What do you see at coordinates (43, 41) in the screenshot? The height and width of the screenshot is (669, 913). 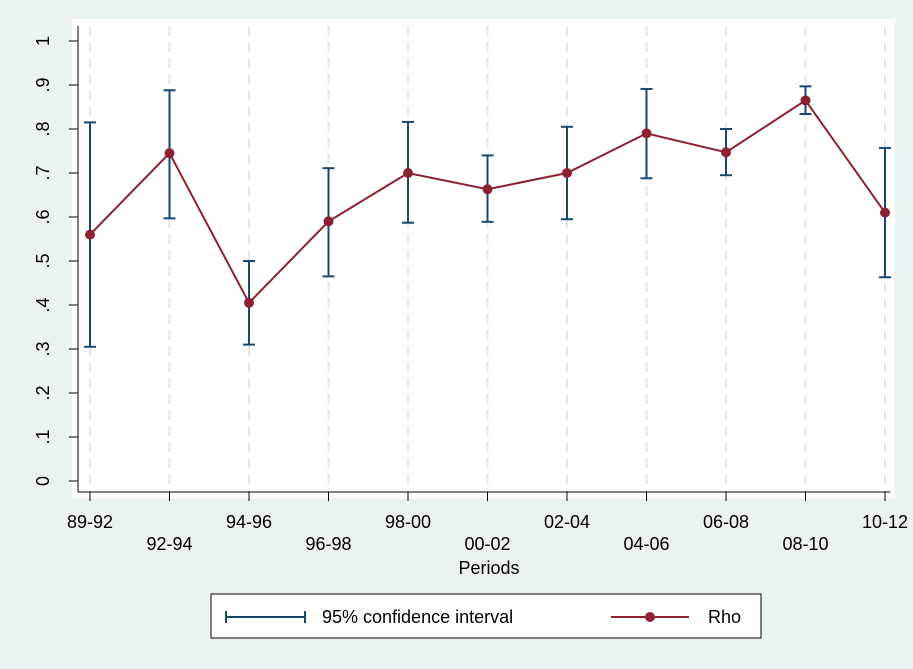 I see `y-tick-label: 1` at bounding box center [43, 41].